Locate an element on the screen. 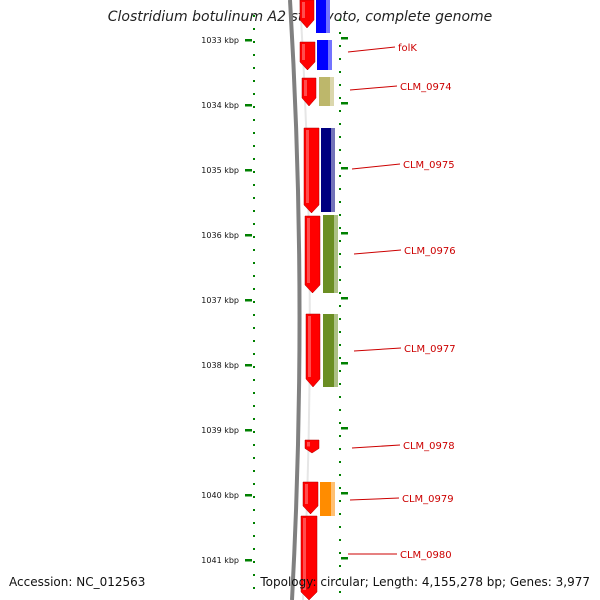 The height and width of the screenshot is (600, 600). ruler-tick-label: 1039 kbp is located at coordinates (220, 430).